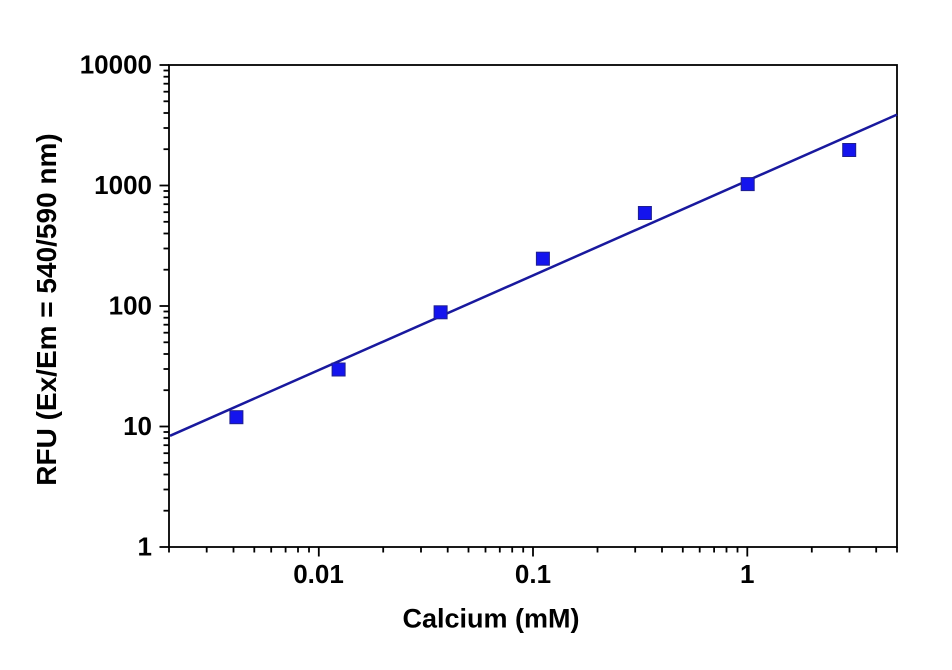  Describe the element at coordinates (137, 426) in the screenshot. I see `svg-text: 10` at that location.